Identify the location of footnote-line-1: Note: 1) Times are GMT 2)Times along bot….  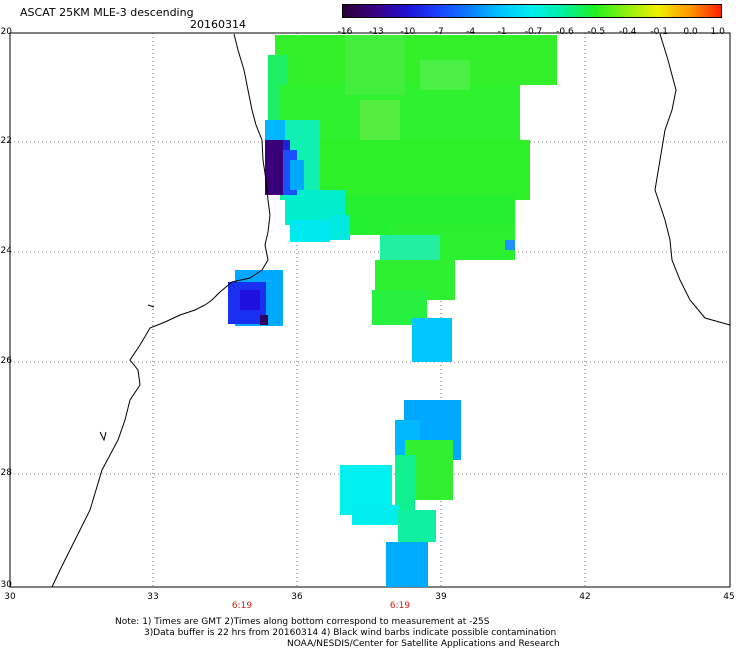
(302, 622).